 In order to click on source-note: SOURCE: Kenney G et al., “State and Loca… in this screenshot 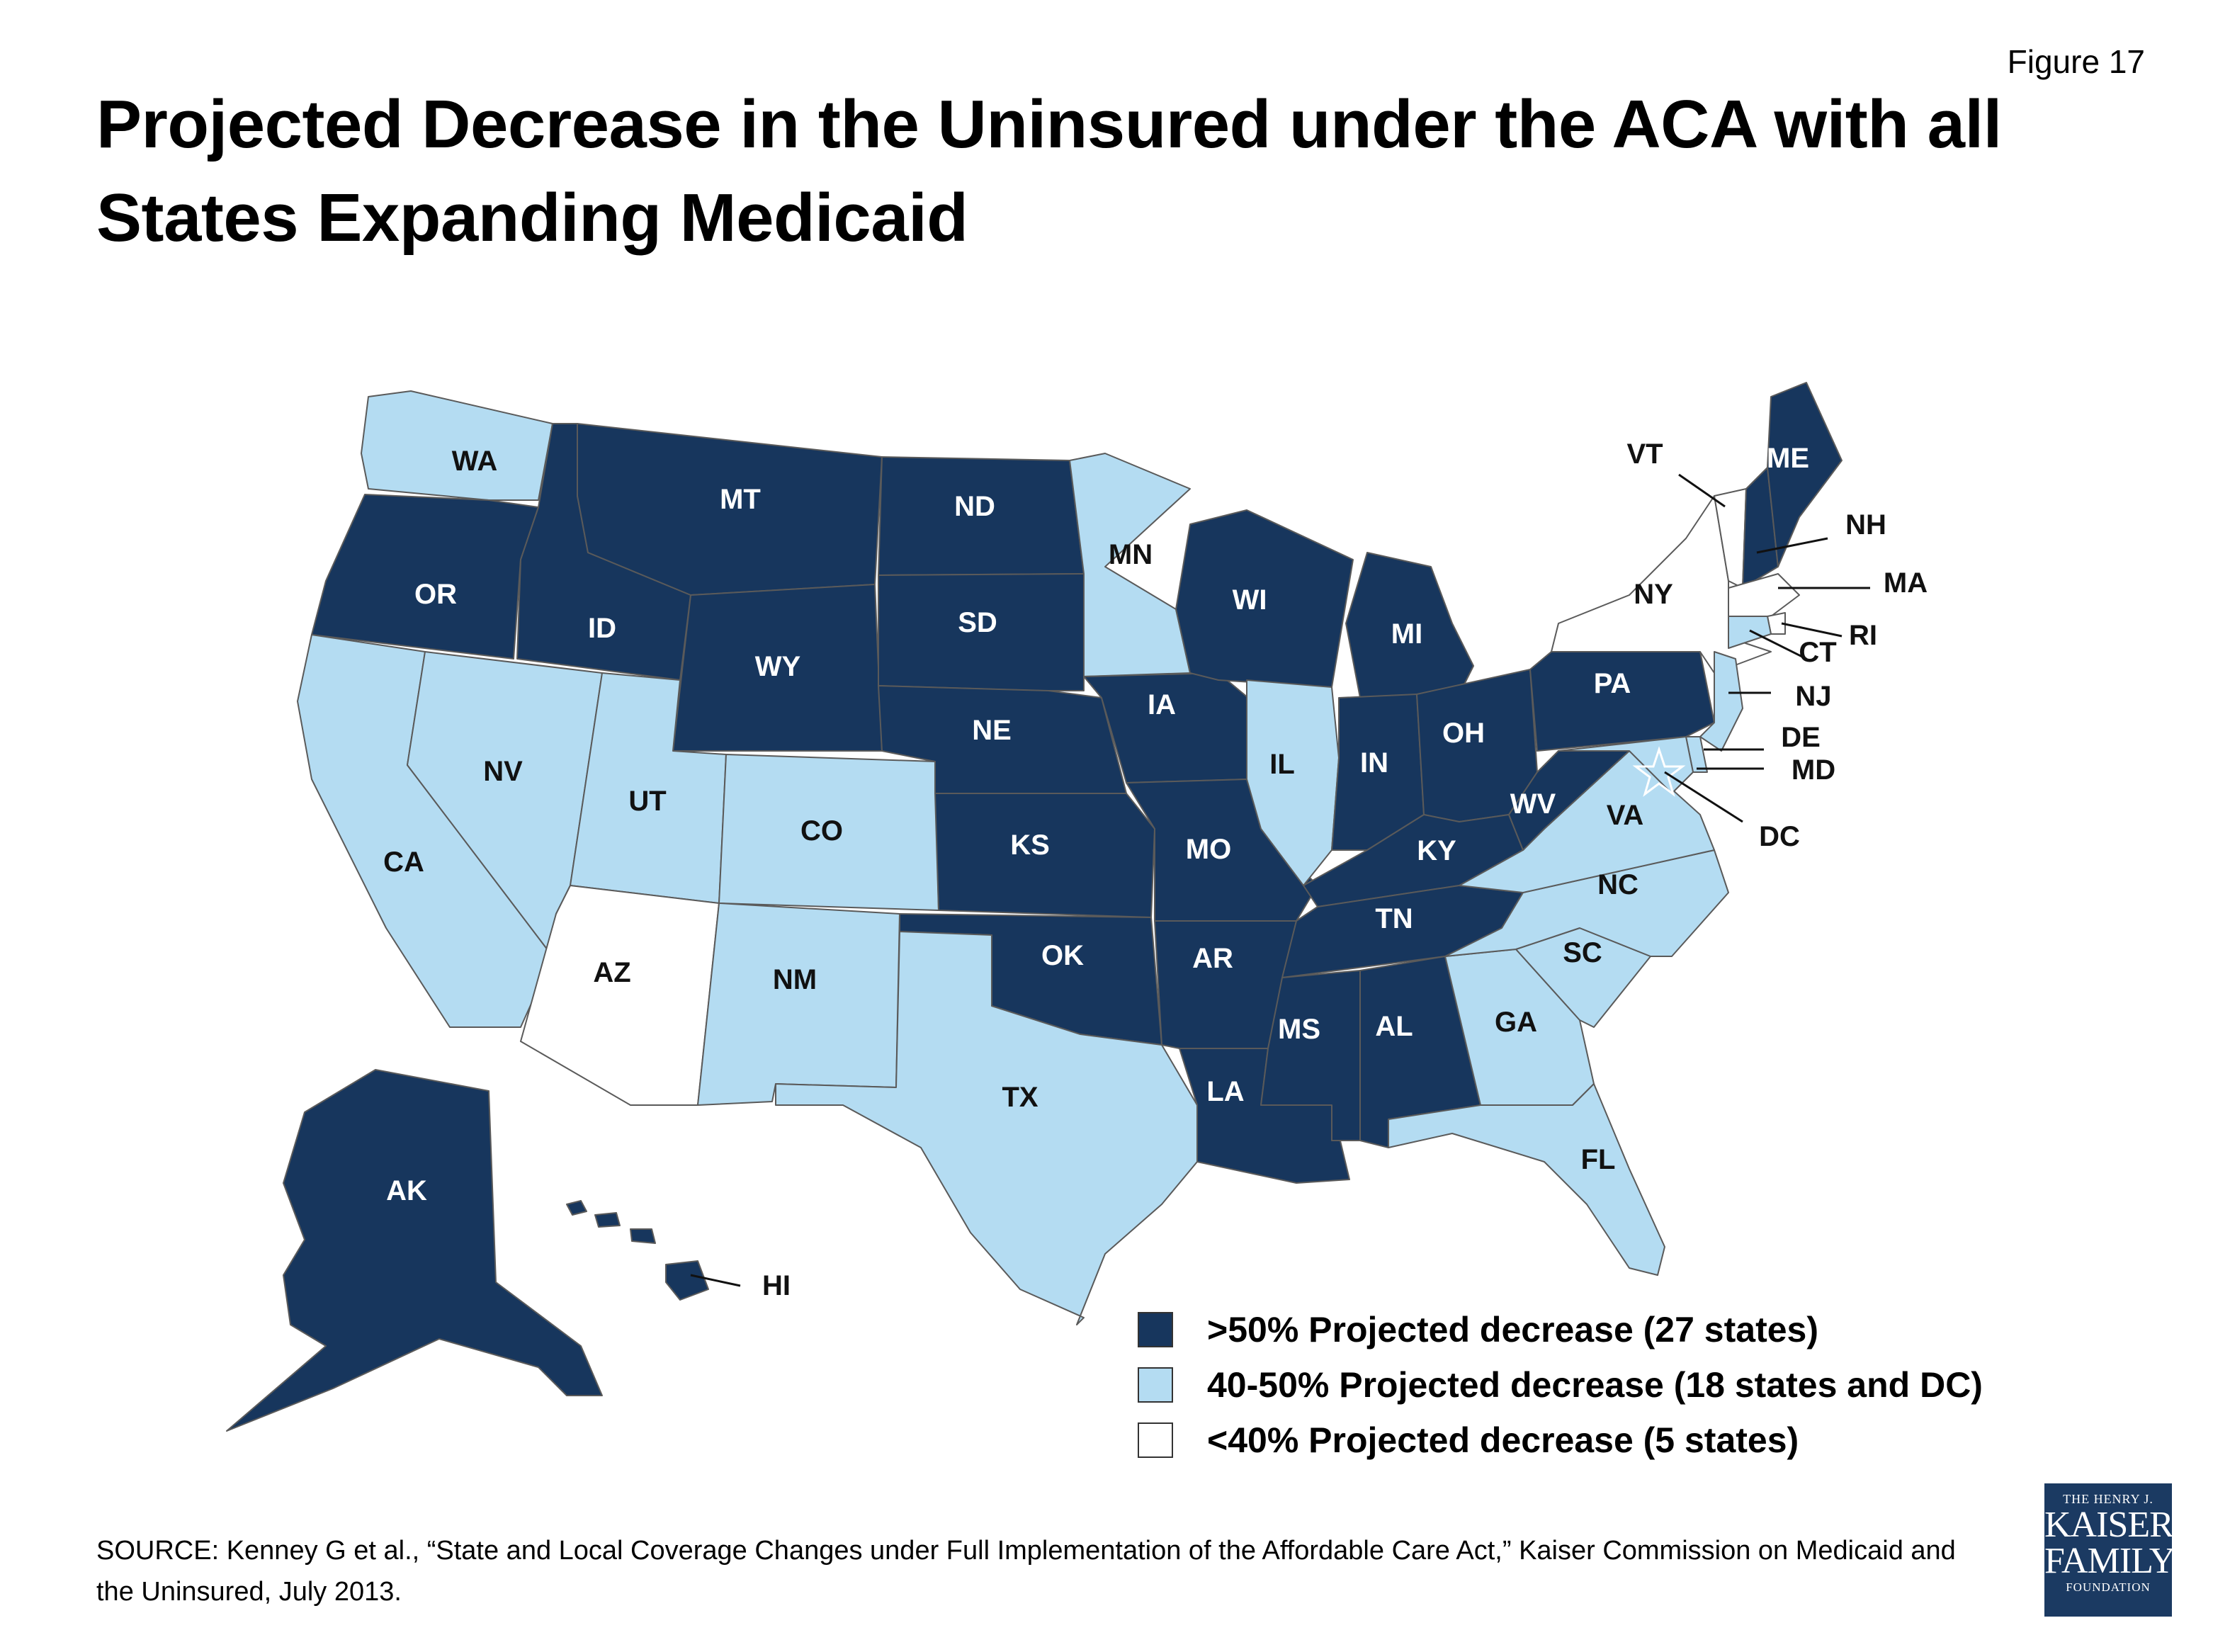, I will do `click(1026, 1572)`.